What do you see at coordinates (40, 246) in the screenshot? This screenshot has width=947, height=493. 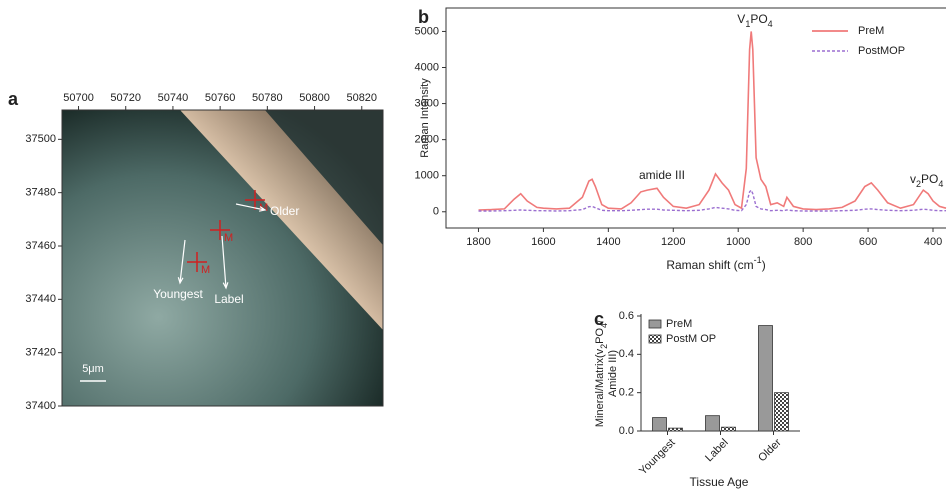 I see `y-tick-label: 37460` at bounding box center [40, 246].